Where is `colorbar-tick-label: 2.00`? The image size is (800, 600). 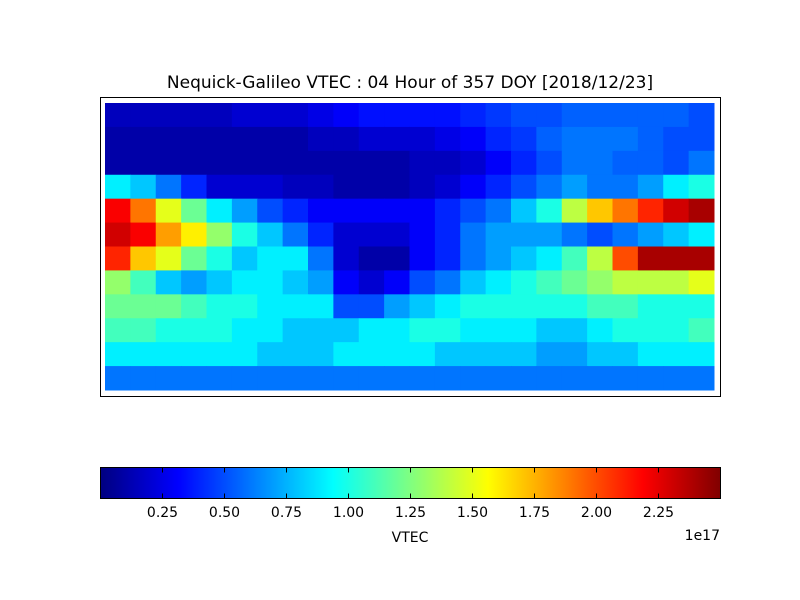
colorbar-tick-label: 2.00 is located at coordinates (596, 513).